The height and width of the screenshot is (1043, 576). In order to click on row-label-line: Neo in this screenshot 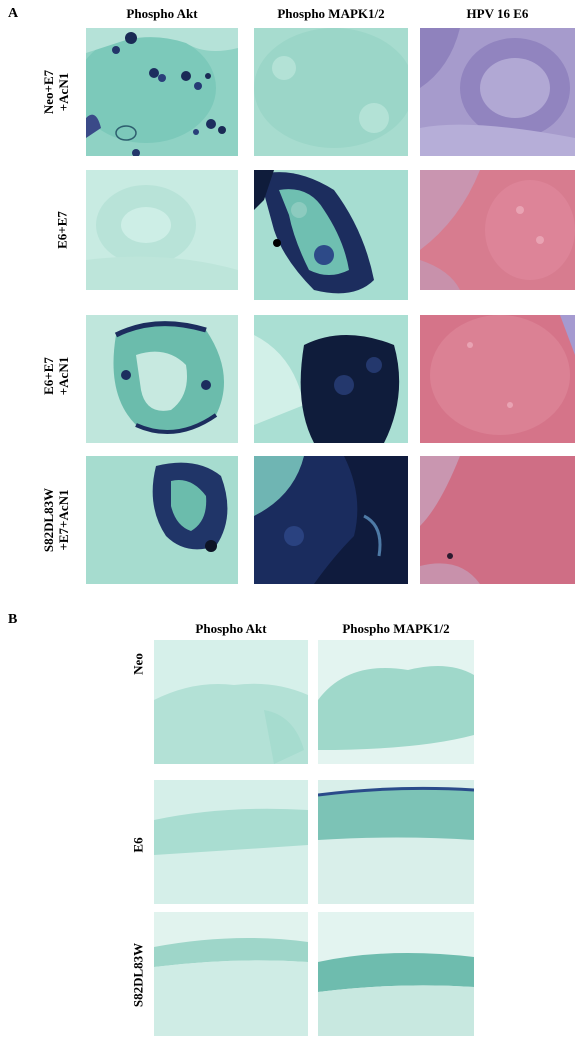, I will do `click(138, 664)`.